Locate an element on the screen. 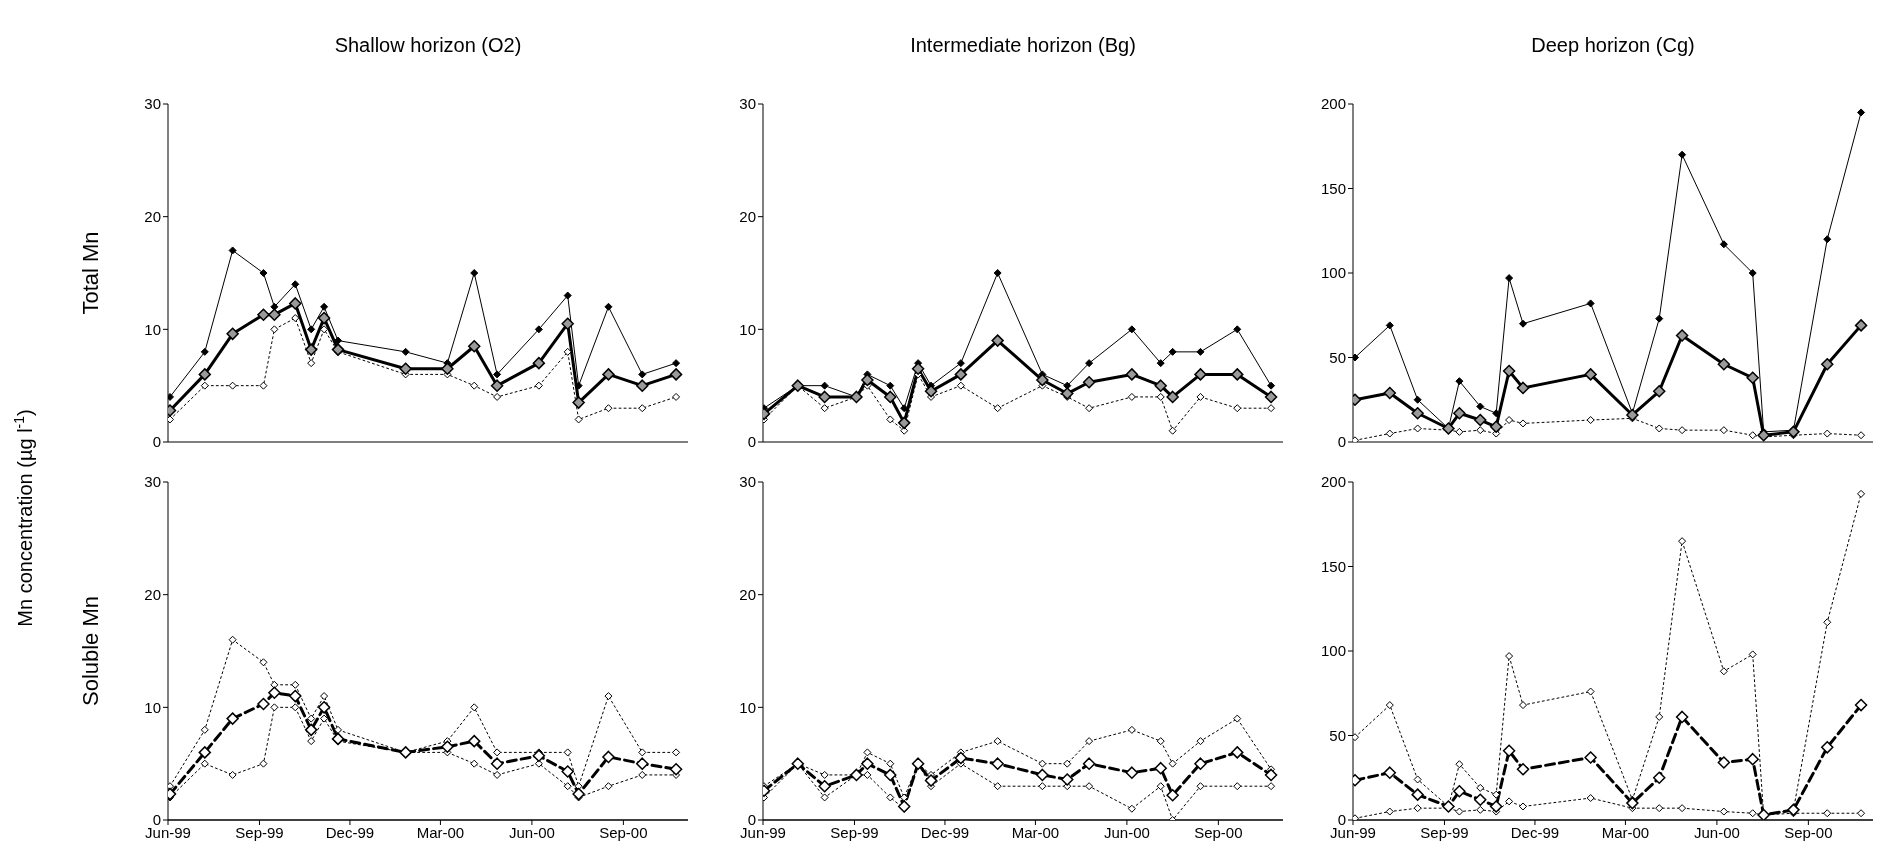  y-axis-title: Total Mn is located at coordinates (90, 273).